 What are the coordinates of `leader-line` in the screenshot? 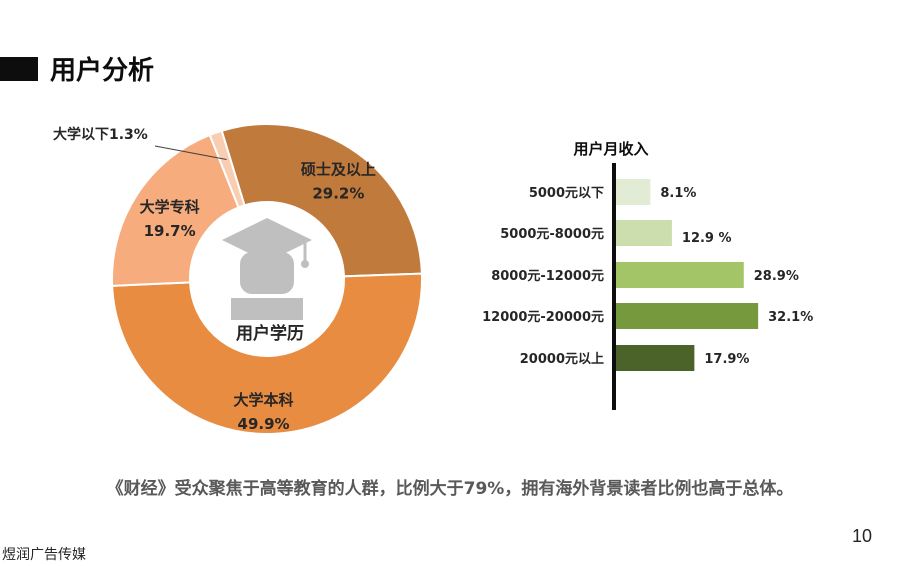 It's located at (190, 153).